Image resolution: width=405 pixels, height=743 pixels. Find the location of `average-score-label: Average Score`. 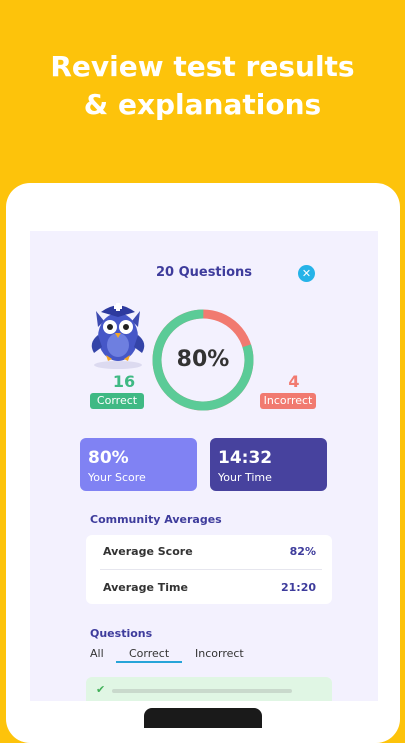

average-score-label: Average Score is located at coordinates (148, 551).